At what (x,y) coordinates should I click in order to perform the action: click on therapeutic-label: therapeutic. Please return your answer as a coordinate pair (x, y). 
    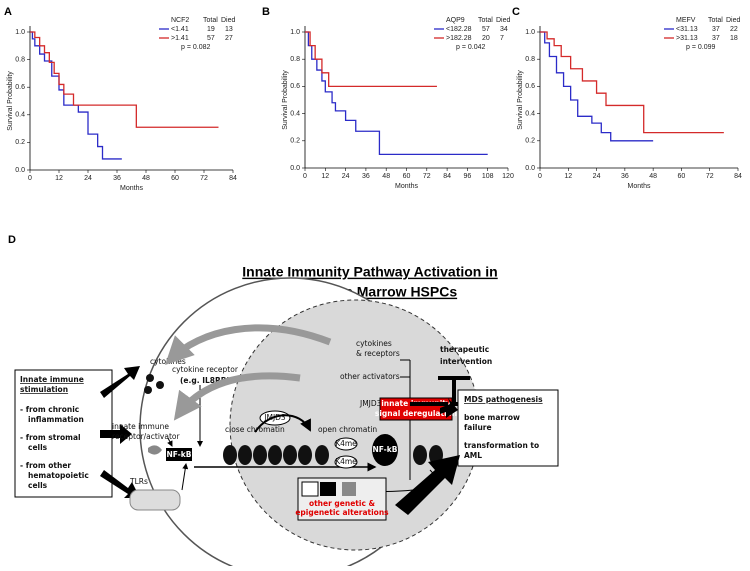
    Looking at the image, I should click on (464, 349).